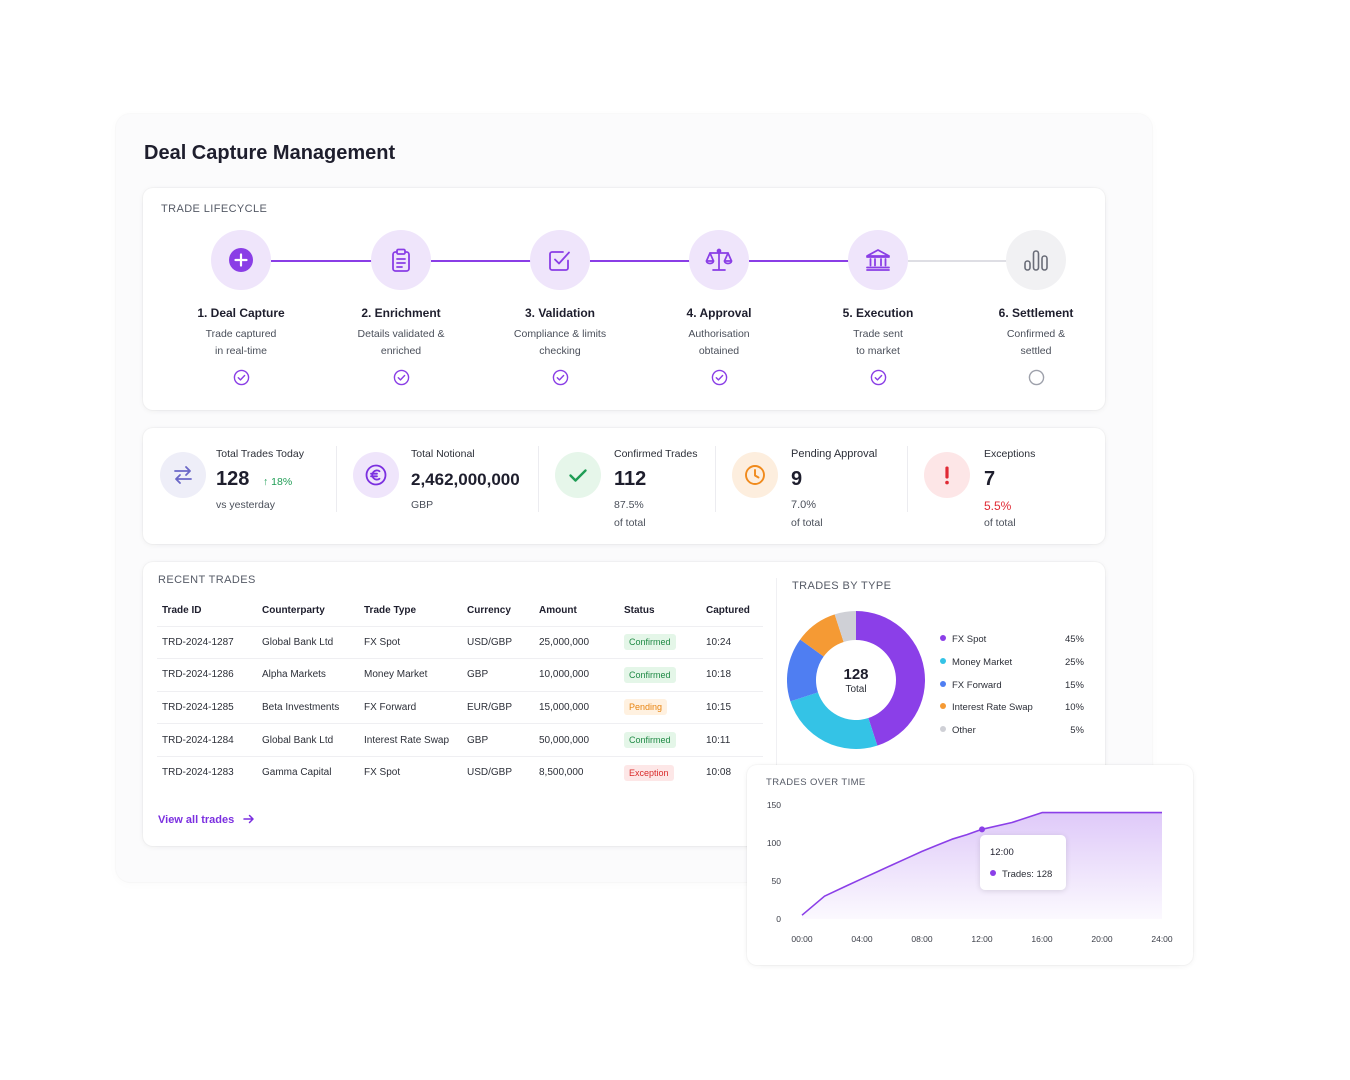  What do you see at coordinates (196, 820) in the screenshot?
I see `view-all-label: View all trades` at bounding box center [196, 820].